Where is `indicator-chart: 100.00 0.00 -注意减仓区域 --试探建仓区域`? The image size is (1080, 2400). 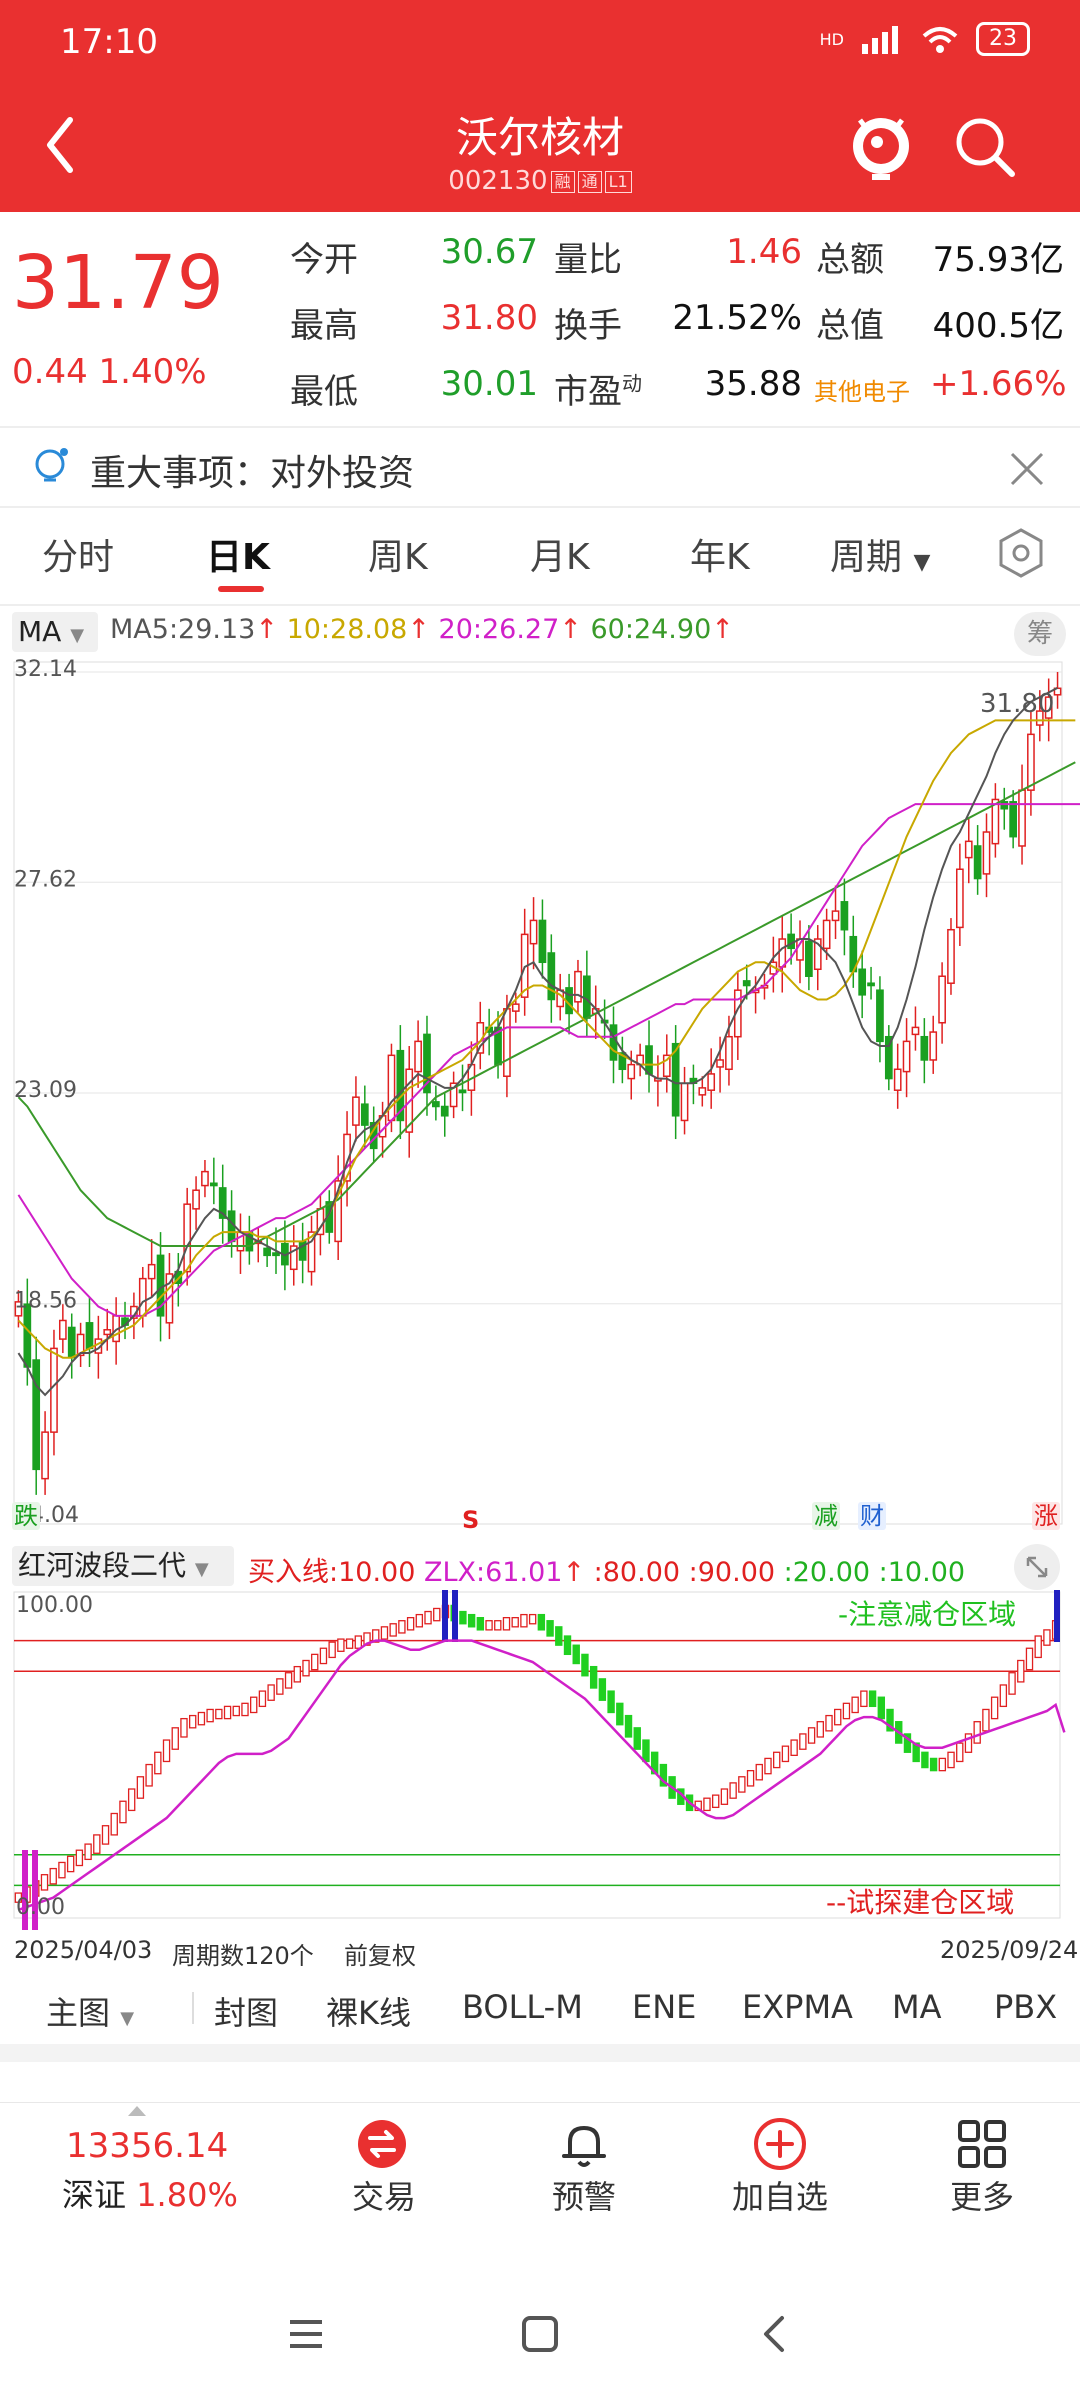 indicator-chart: 100.00 0.00 -注意减仓区域 --试探建仓区域 is located at coordinates (540, 1762).